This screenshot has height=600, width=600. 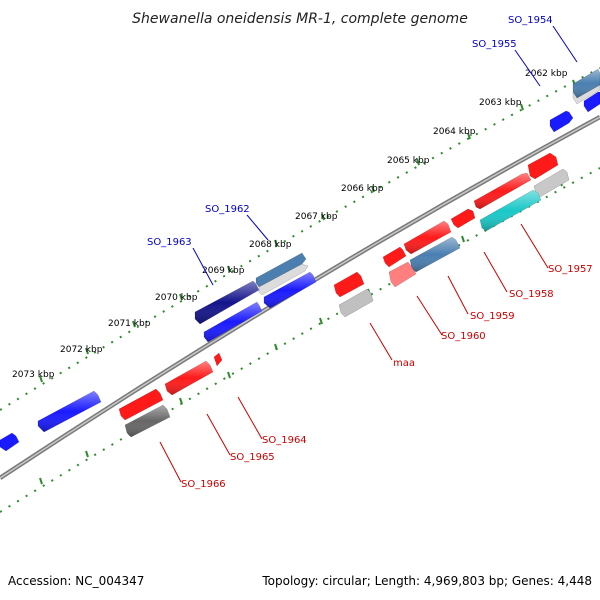 I want to click on gene-label-SO_1966: SO_1966, so click(x=203, y=484).